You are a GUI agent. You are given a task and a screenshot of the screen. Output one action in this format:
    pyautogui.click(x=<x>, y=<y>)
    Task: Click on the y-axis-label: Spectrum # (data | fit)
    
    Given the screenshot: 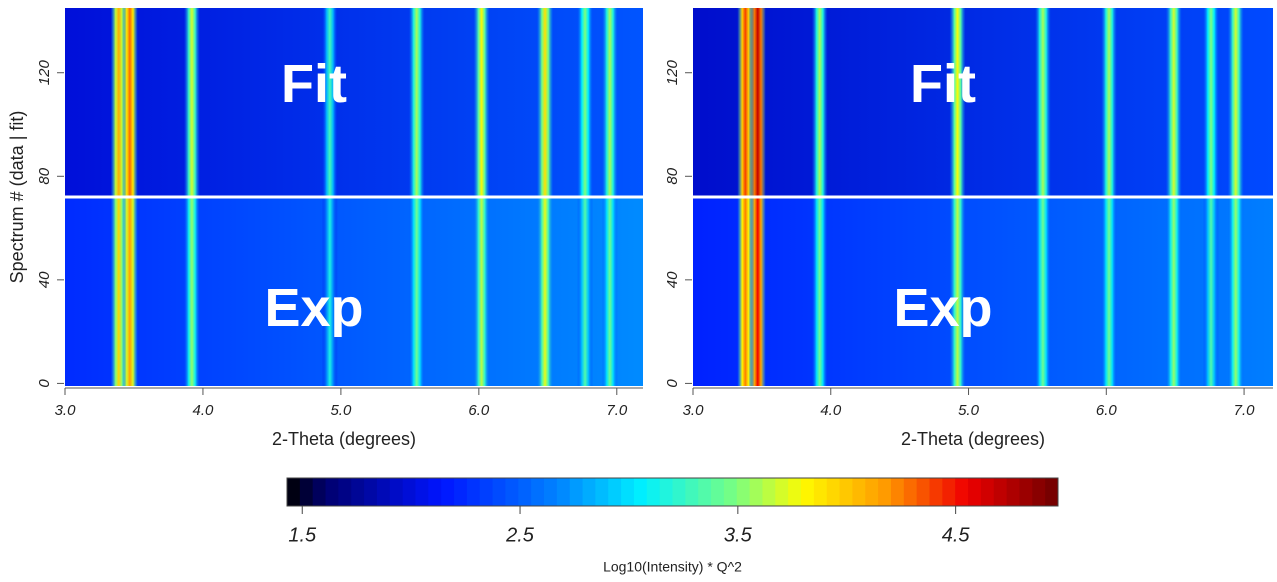 What is the action you would take?
    pyautogui.click(x=17, y=197)
    